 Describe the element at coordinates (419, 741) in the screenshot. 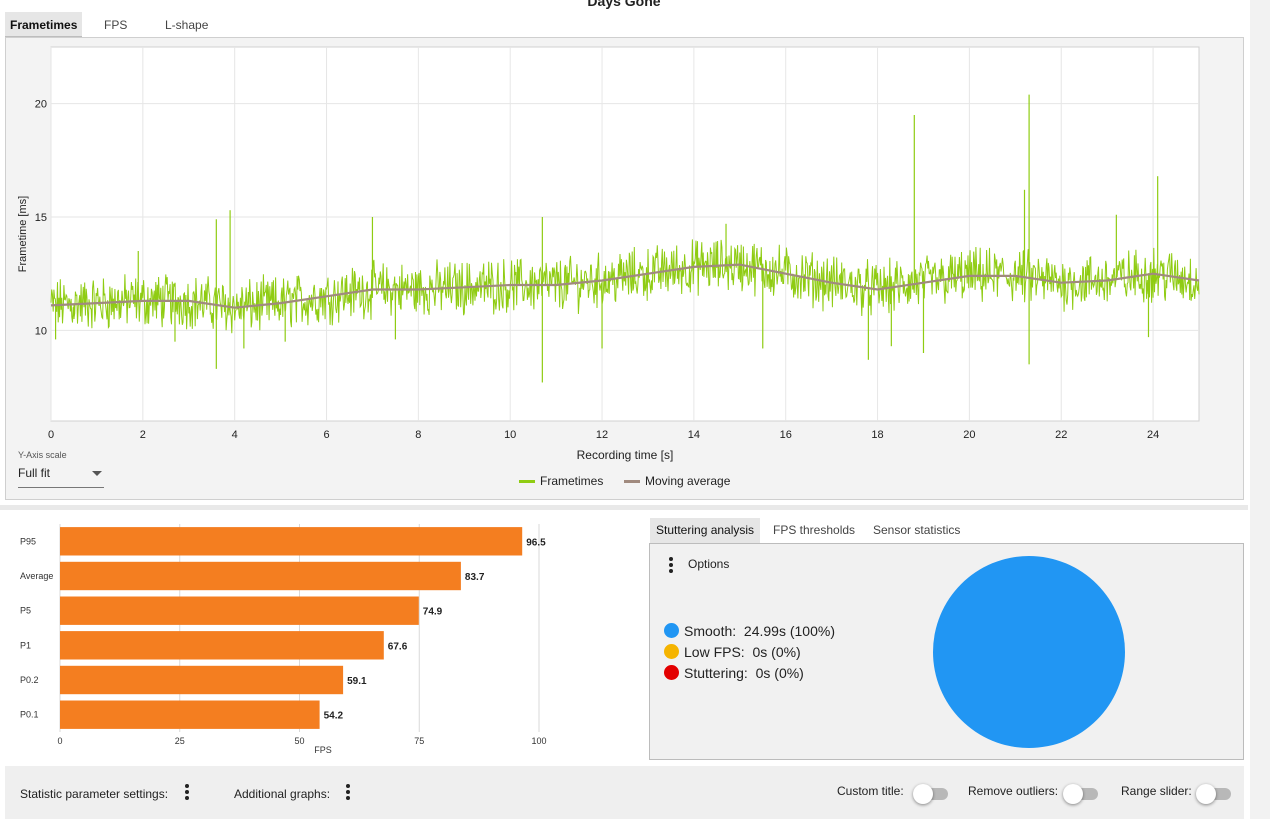

I see `x-tick-label: 75` at that location.